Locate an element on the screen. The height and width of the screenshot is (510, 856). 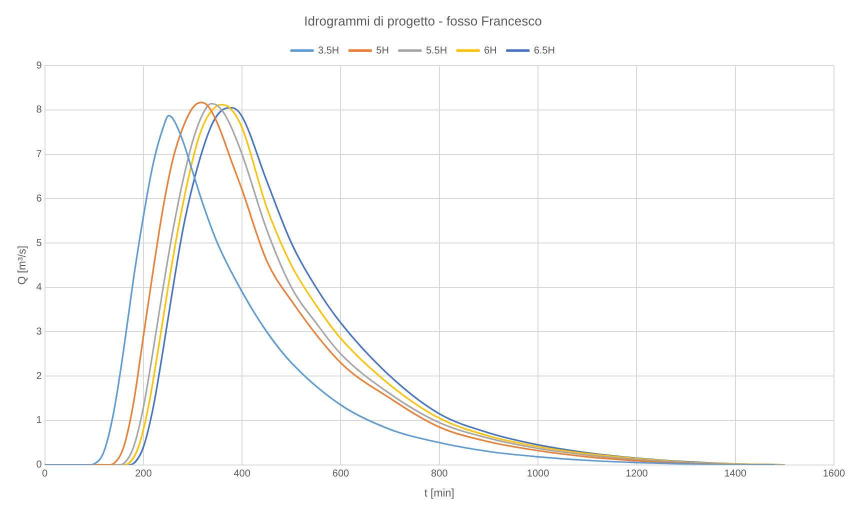
x-tick-label: 600 is located at coordinates (341, 474).